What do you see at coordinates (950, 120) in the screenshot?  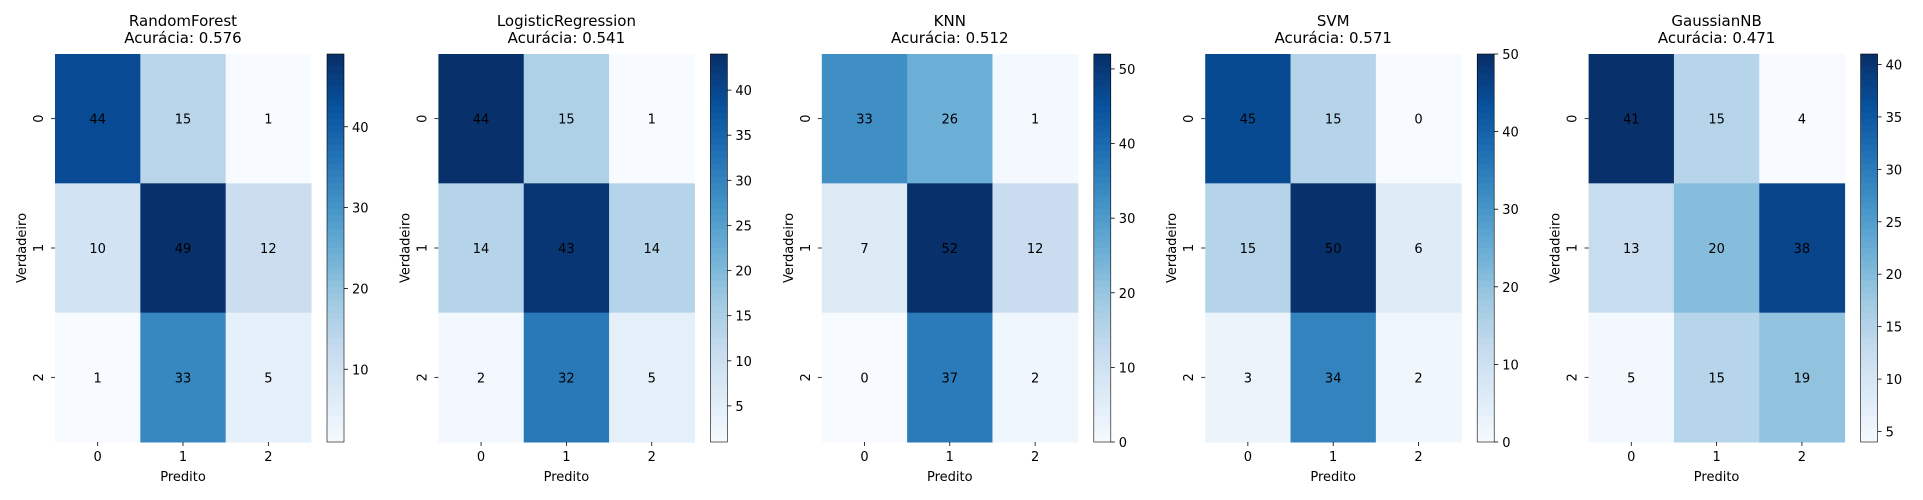 I see `cell-value: 26` at bounding box center [950, 120].